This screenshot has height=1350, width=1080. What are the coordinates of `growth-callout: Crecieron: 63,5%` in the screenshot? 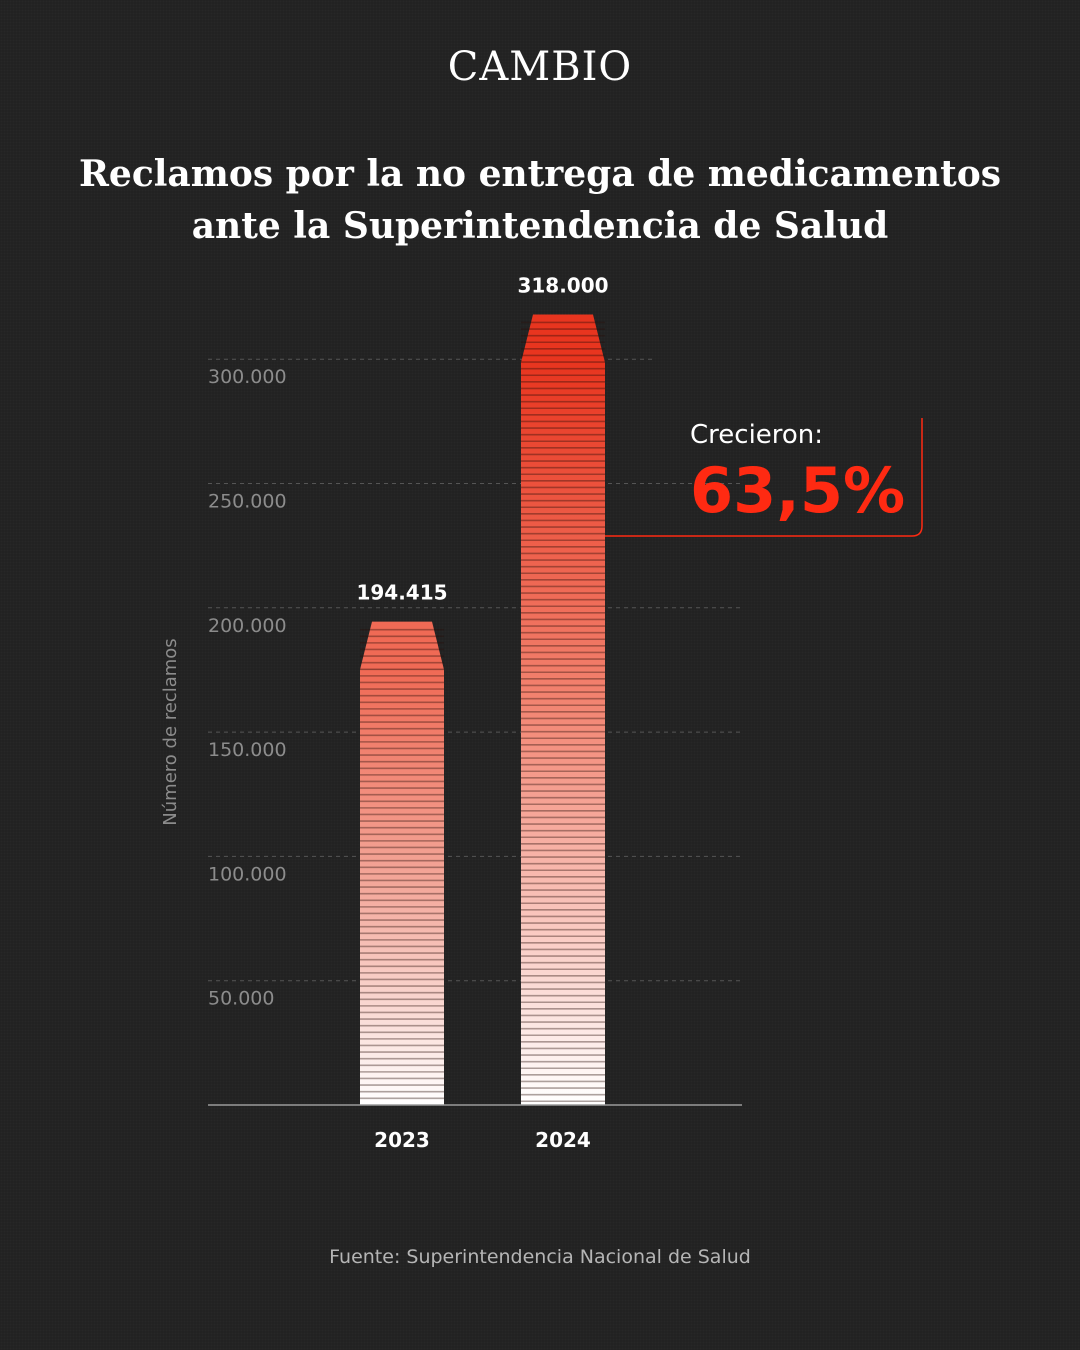 It's located at (764, 477).